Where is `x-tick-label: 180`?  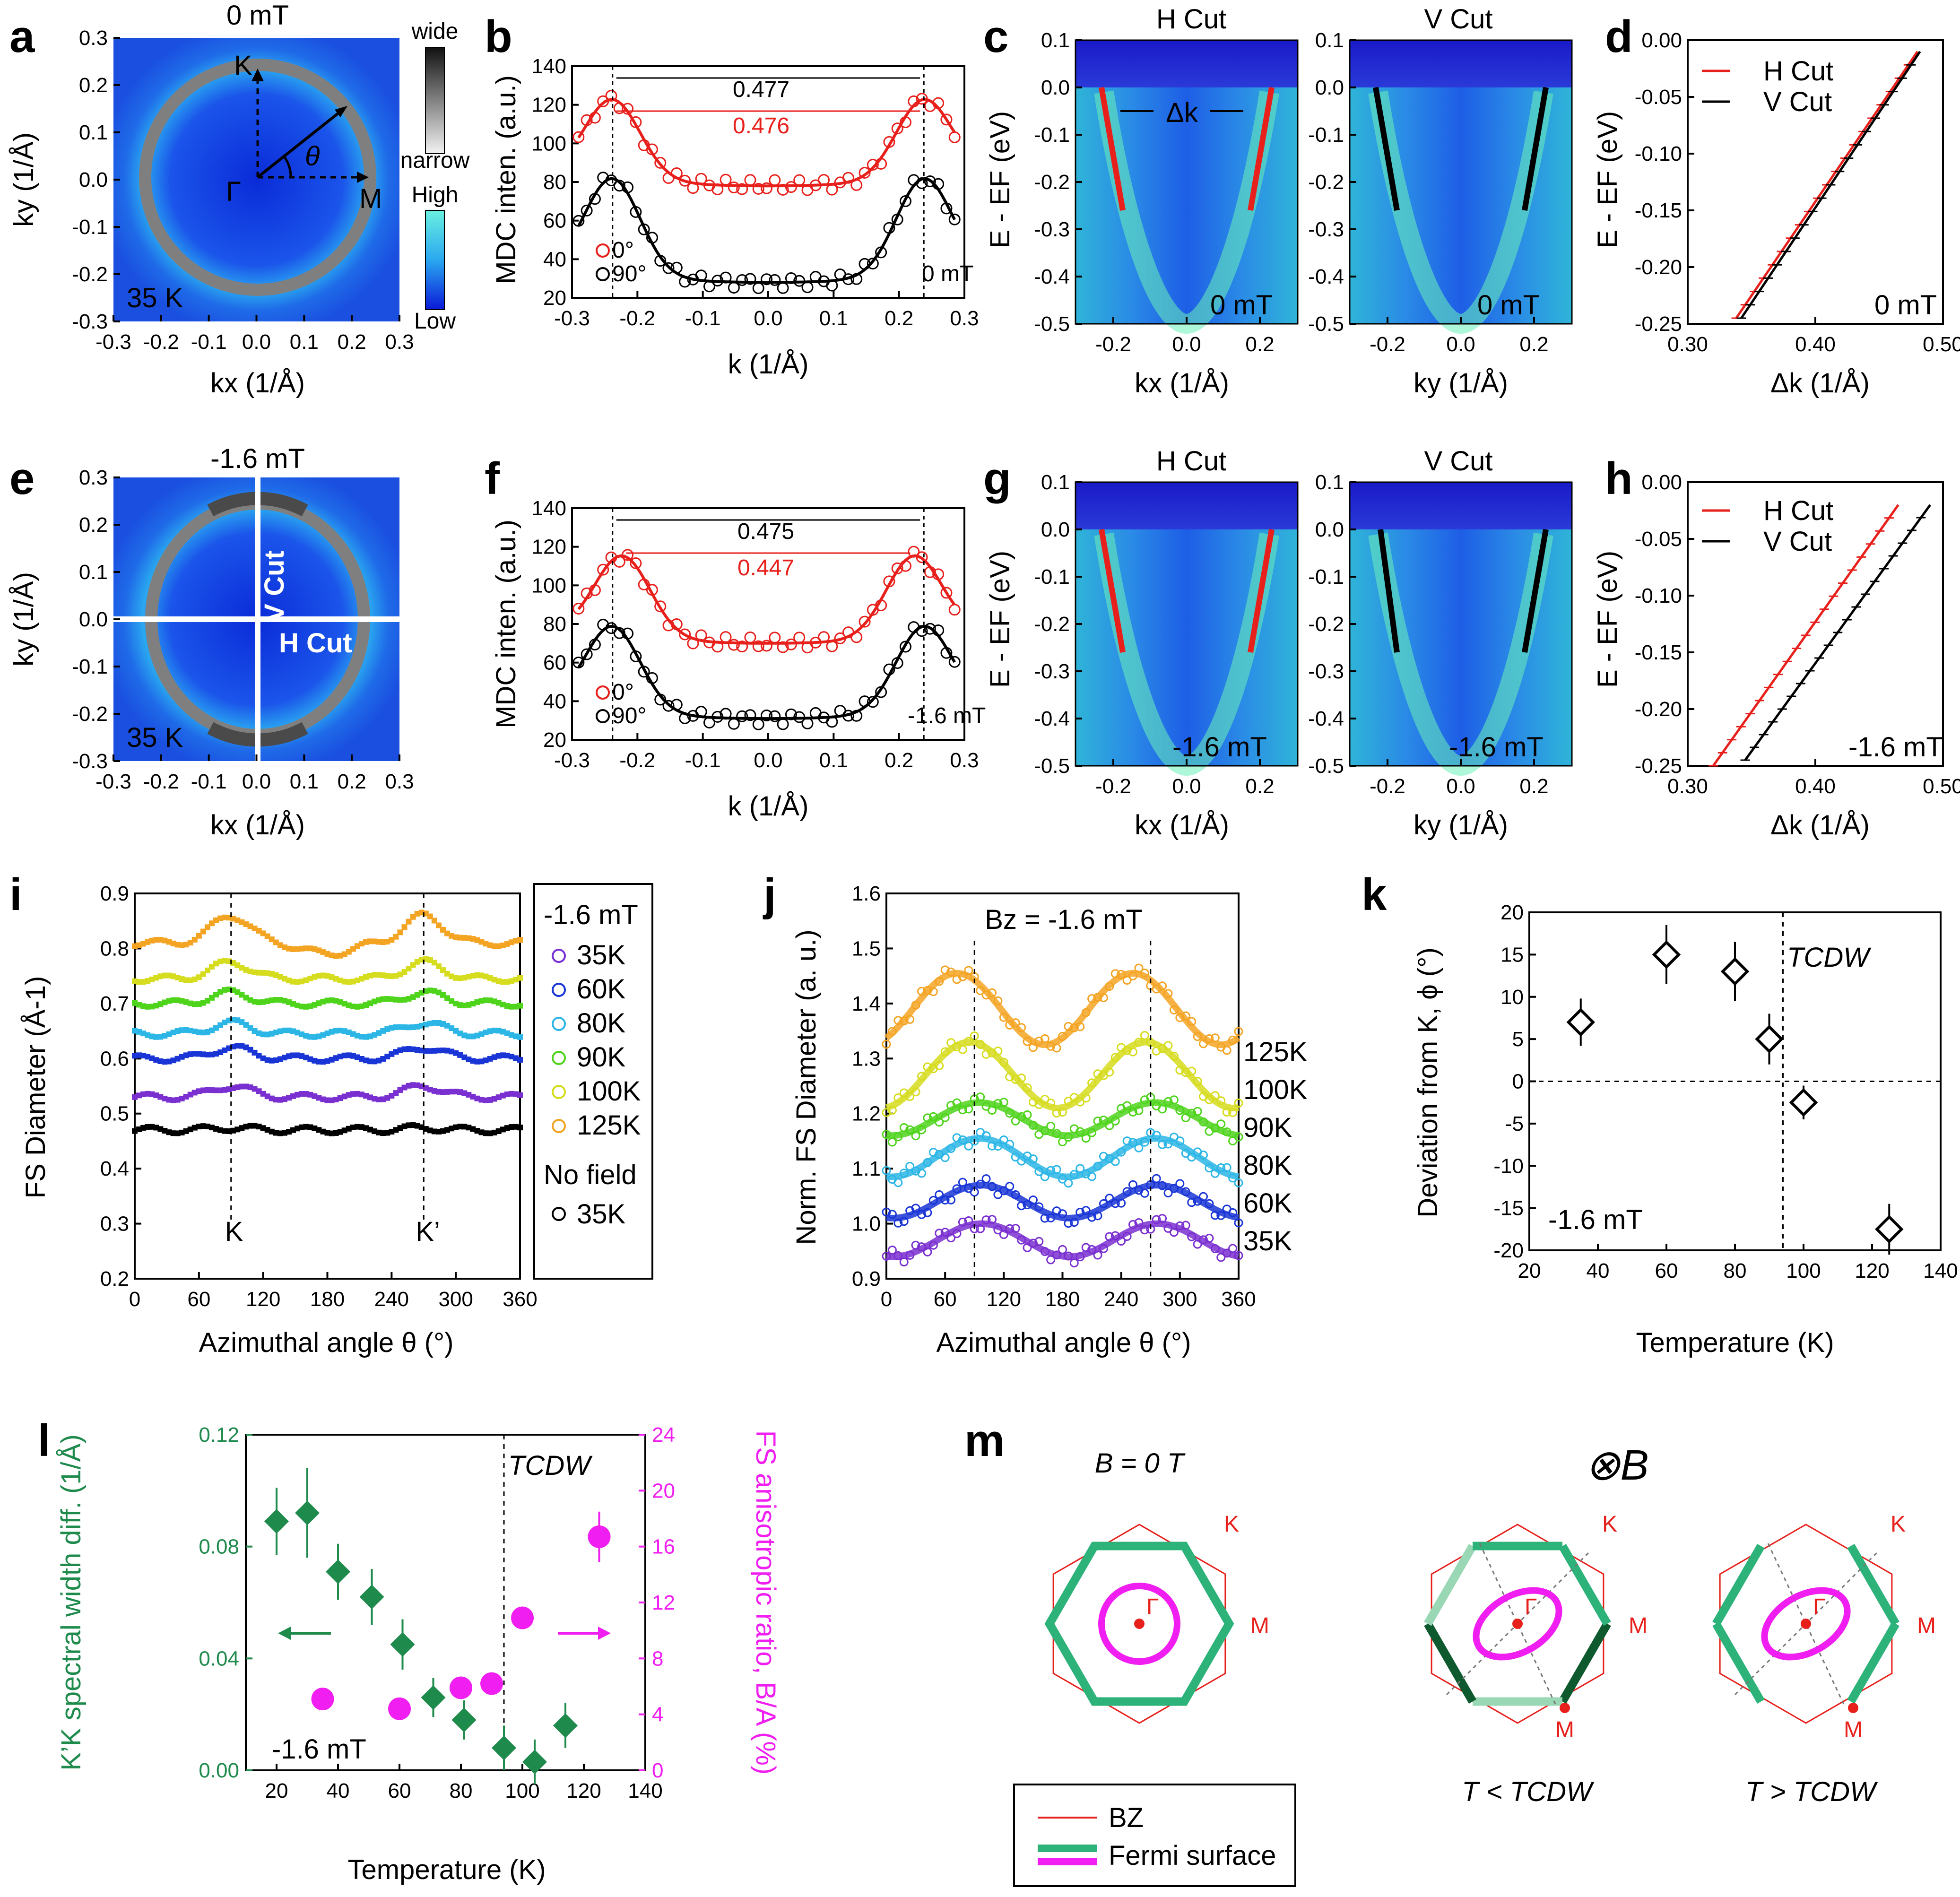 x-tick-label: 180 is located at coordinates (1062, 1299).